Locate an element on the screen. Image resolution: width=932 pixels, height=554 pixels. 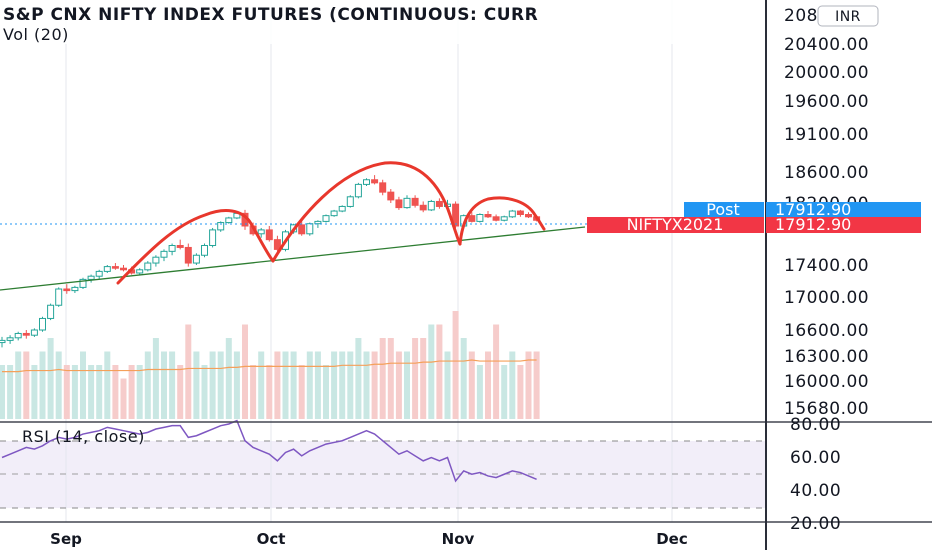
currency-label: INR is located at coordinates (848, 17).